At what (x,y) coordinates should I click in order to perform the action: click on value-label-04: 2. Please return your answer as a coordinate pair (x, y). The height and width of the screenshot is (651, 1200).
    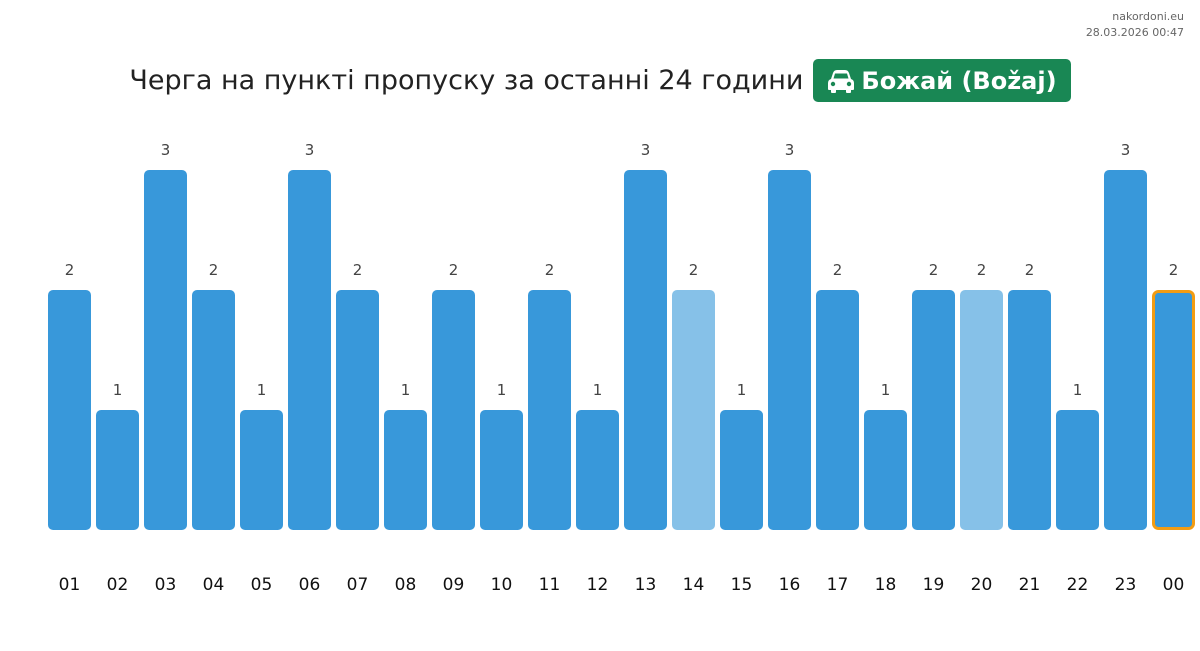
    Looking at the image, I should click on (214, 270).